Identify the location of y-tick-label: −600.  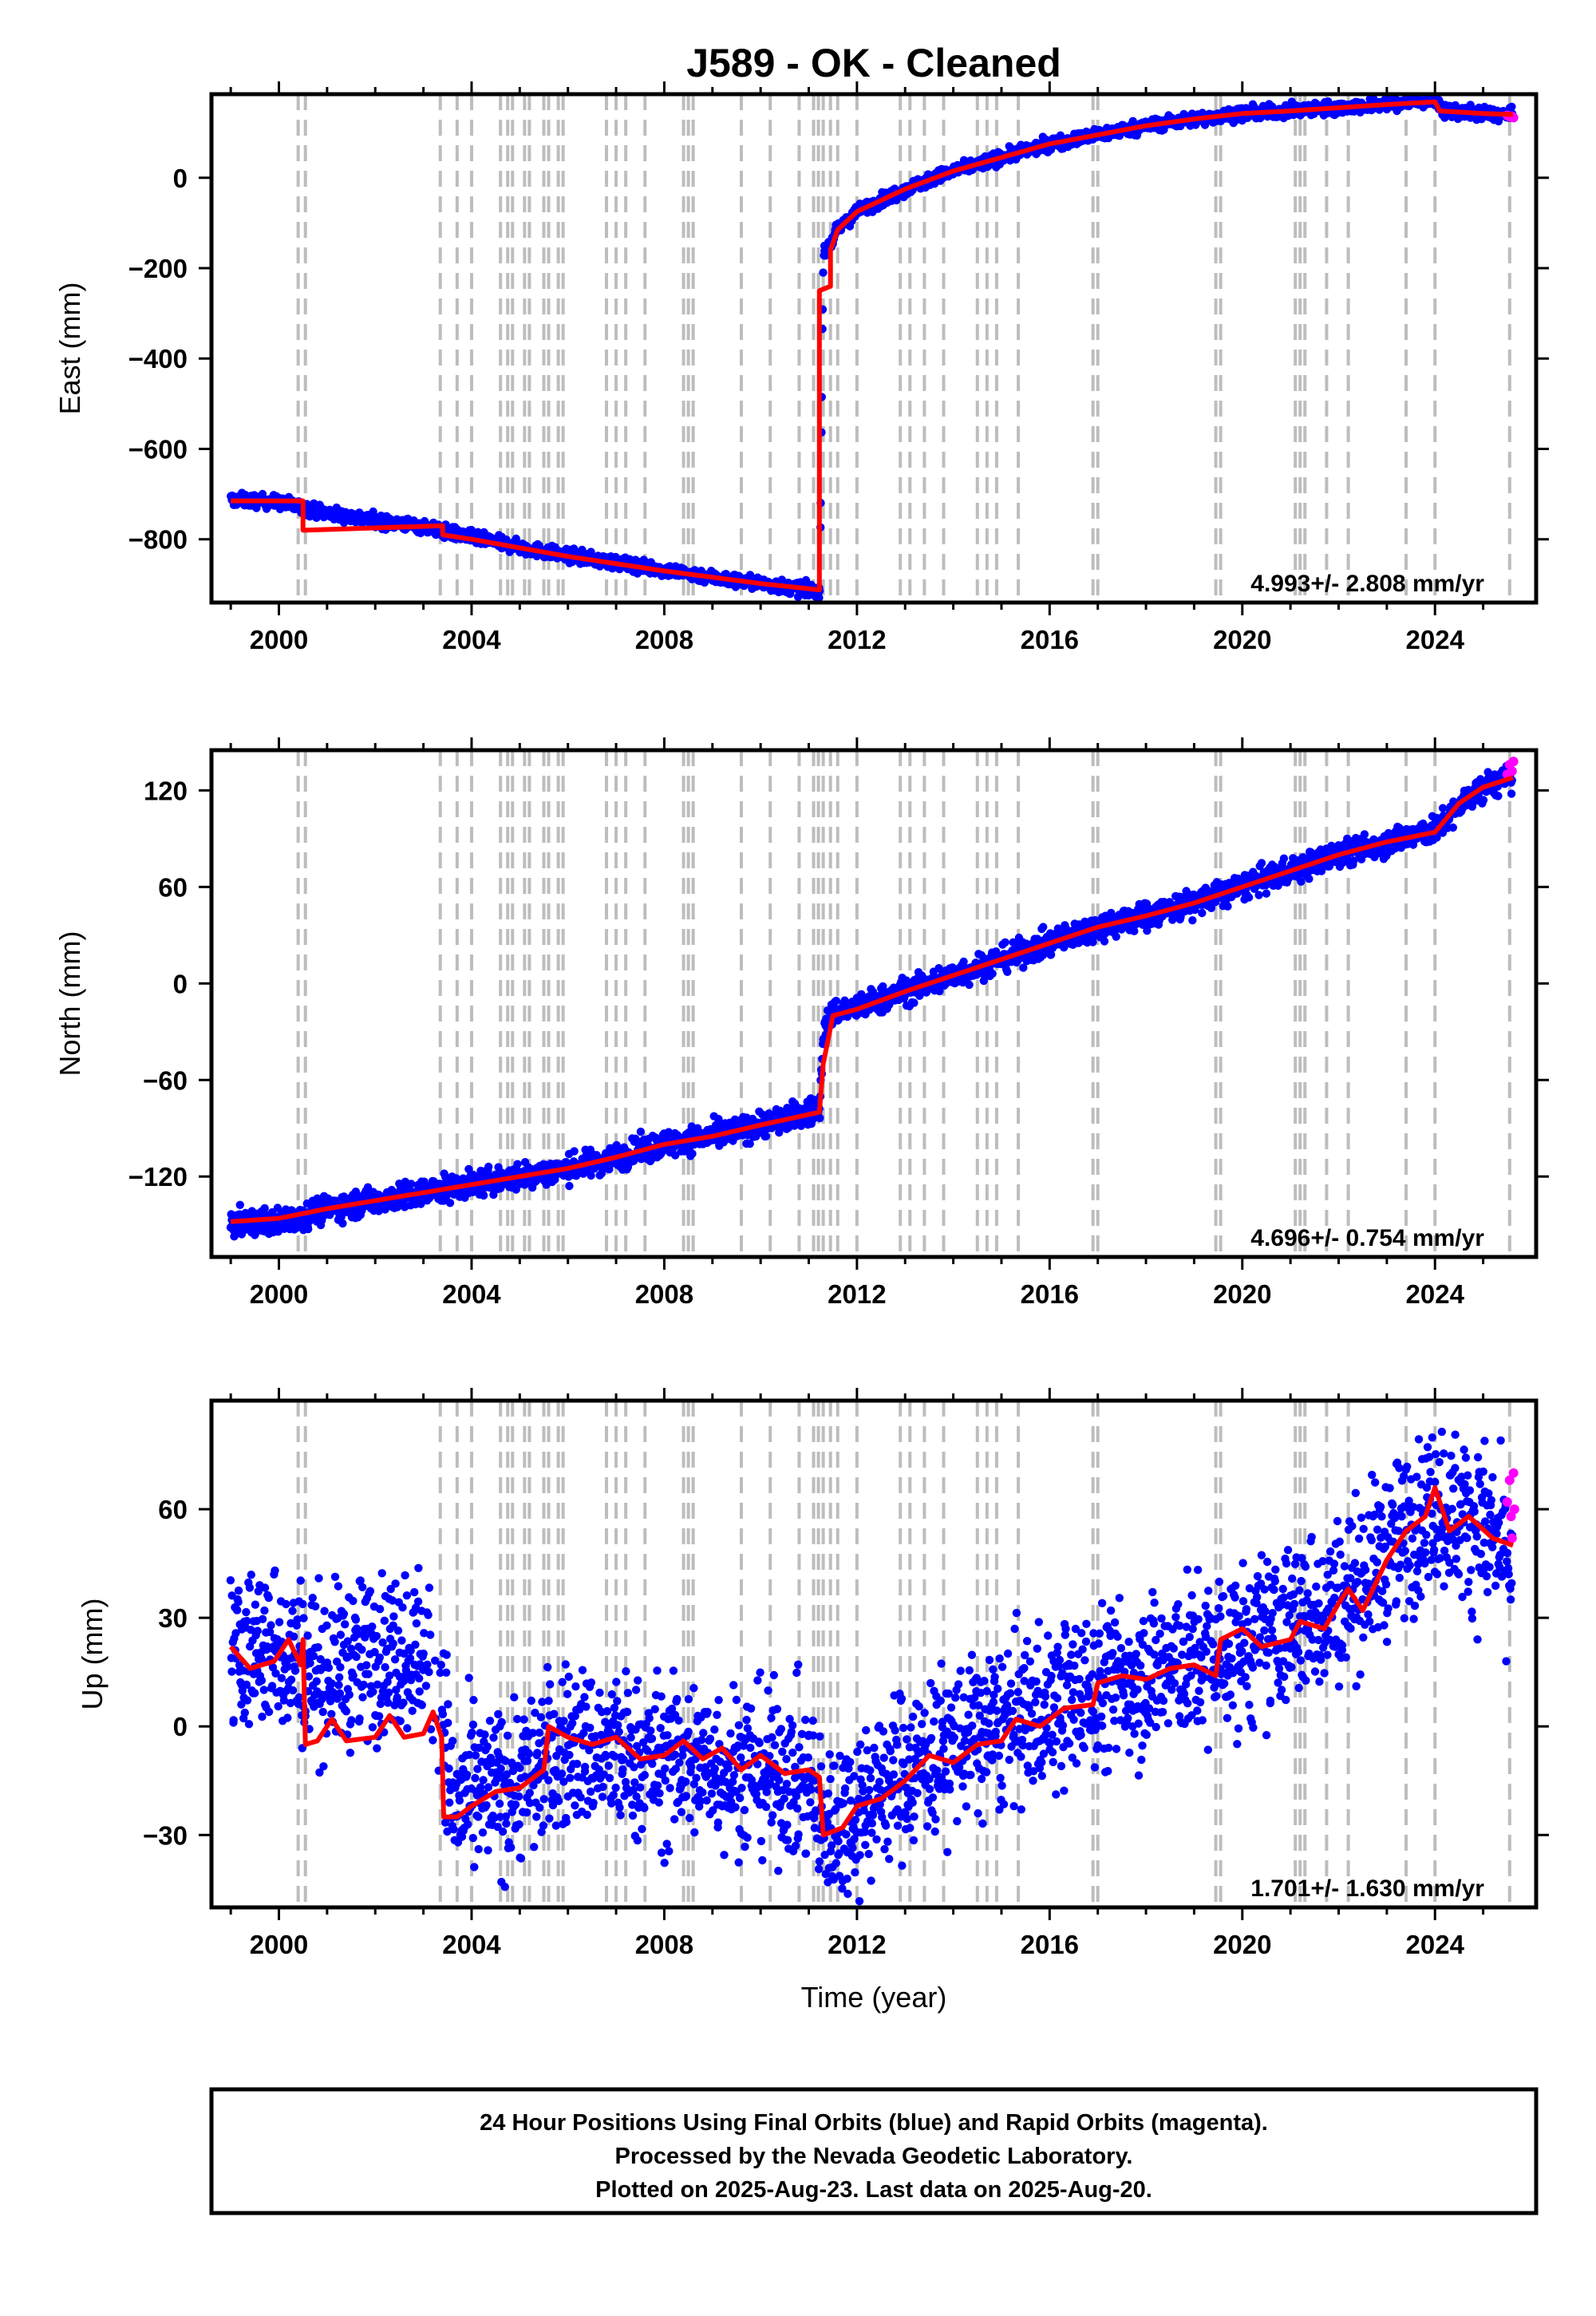
(158, 449).